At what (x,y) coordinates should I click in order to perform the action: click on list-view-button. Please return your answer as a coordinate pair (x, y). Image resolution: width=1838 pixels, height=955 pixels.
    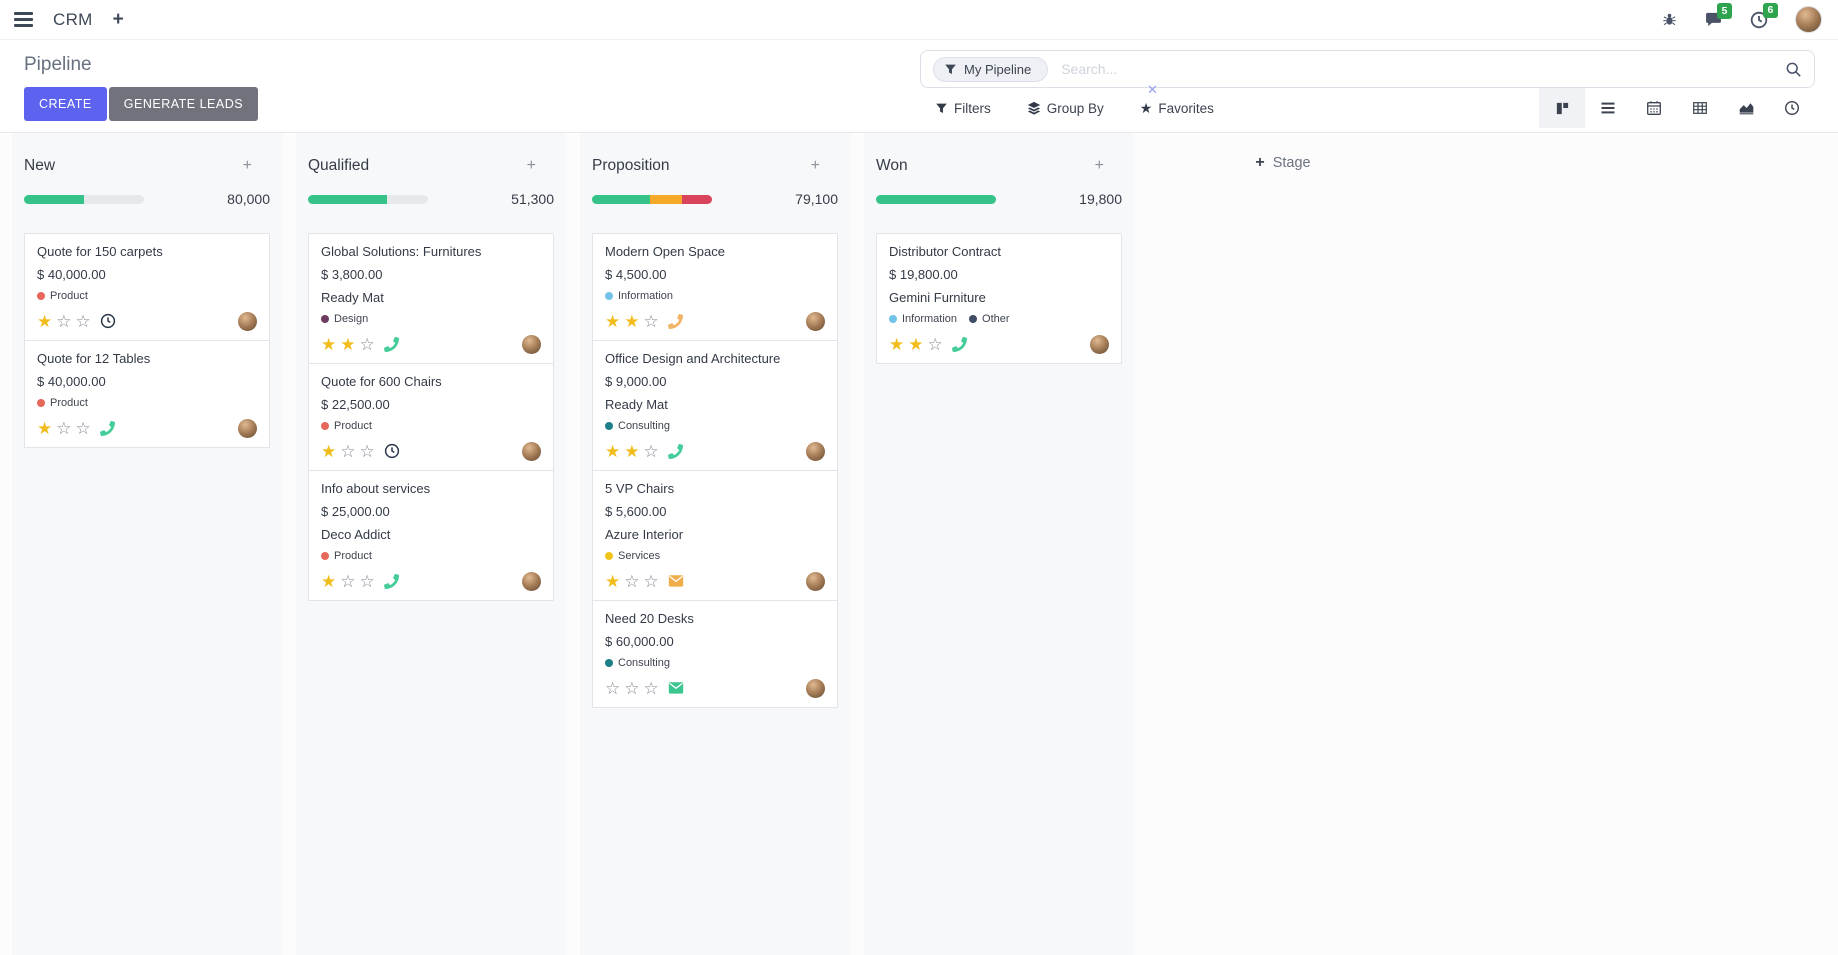
    Looking at the image, I should click on (1608, 108).